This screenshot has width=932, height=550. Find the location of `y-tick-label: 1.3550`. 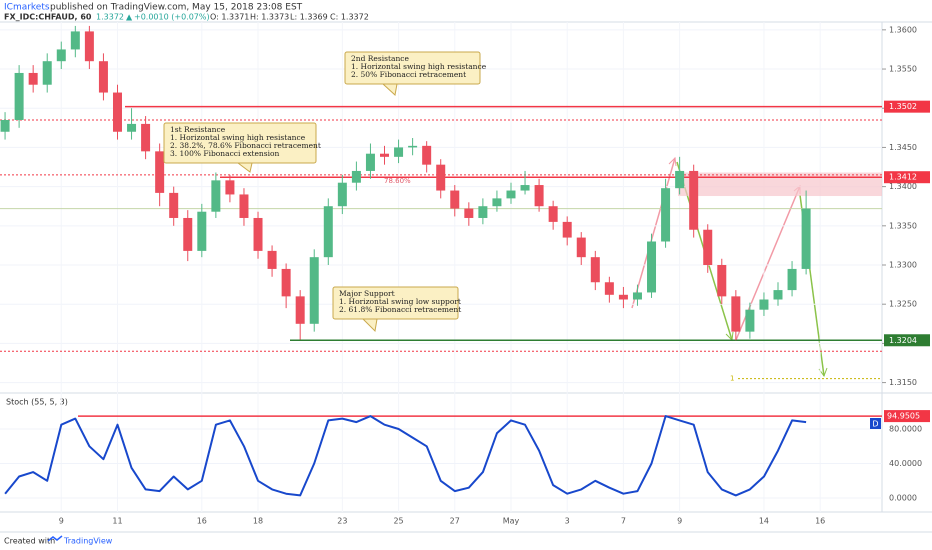

y-tick-label: 1.3550 is located at coordinates (903, 69).